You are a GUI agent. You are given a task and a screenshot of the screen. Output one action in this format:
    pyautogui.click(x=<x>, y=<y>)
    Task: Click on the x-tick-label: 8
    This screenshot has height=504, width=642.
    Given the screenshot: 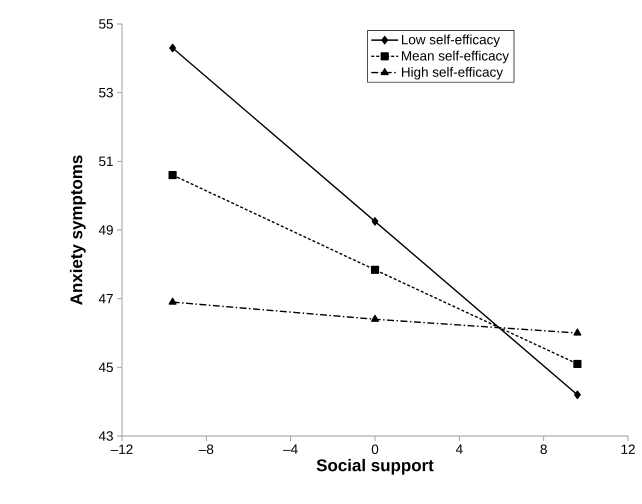 What is the action you would take?
    pyautogui.click(x=543, y=449)
    